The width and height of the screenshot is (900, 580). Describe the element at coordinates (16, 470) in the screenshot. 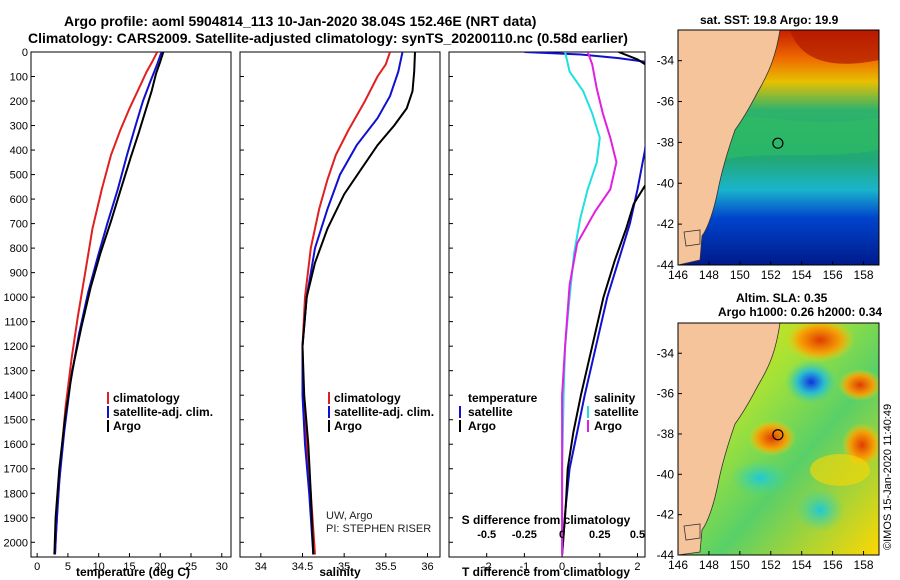

I see `depth-tick-label: 1700` at that location.